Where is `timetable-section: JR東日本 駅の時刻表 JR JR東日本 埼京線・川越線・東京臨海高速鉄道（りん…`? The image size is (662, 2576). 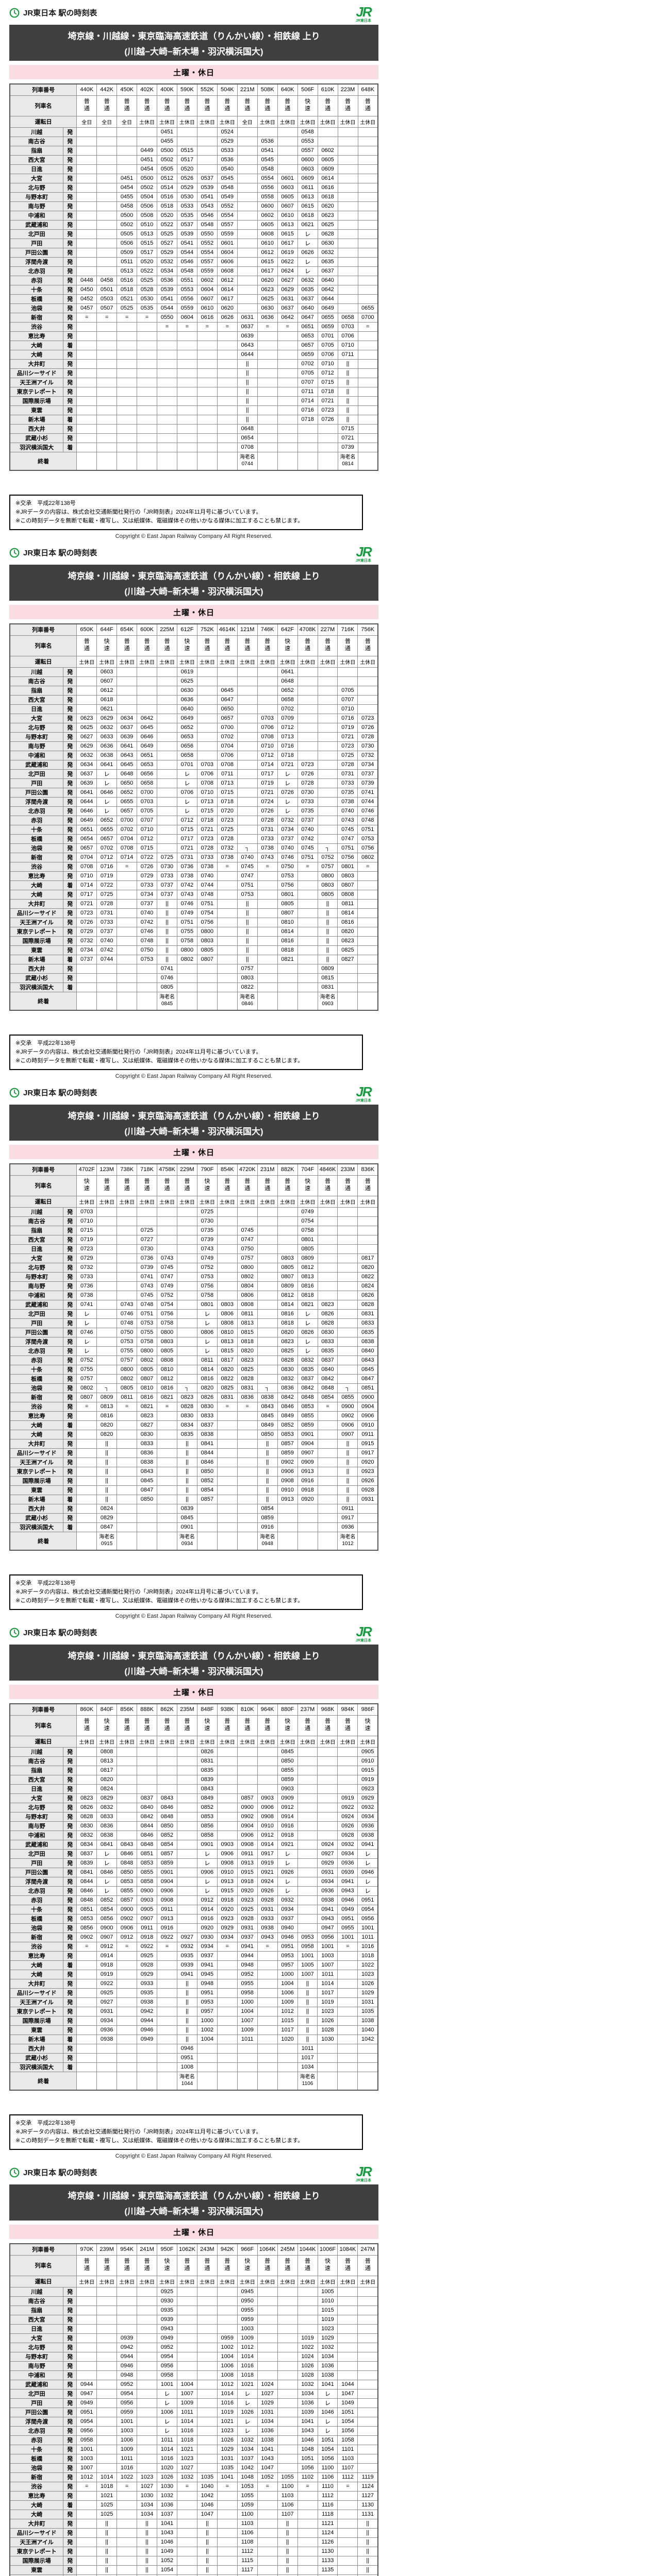
timetable-section: JR東日本 駅の時刻表 JR JR東日本 埼京線・川越線・東京臨海高速鉄道（りん… is located at coordinates (193, 2368).